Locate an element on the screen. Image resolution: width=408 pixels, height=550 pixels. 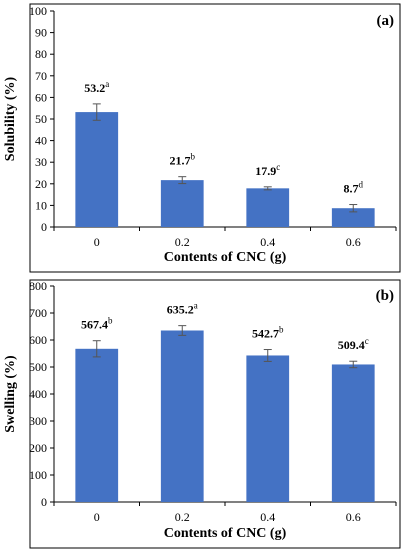
panel-label: (b) is located at coordinates (385, 296).